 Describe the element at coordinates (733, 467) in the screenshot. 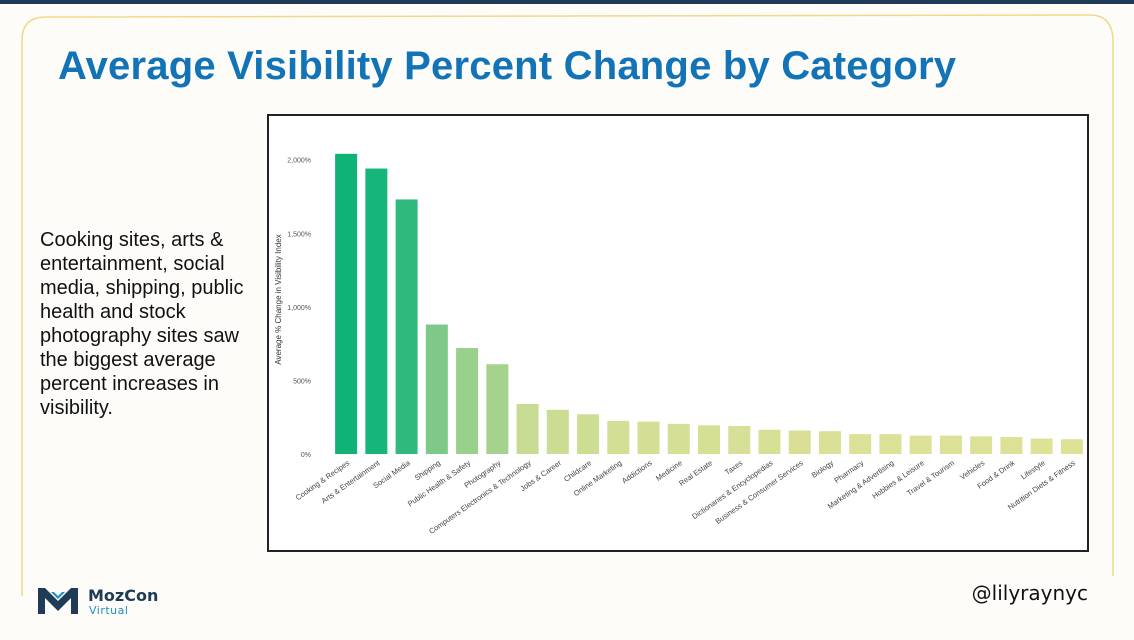

I see `x-tick-label: Taxes` at that location.